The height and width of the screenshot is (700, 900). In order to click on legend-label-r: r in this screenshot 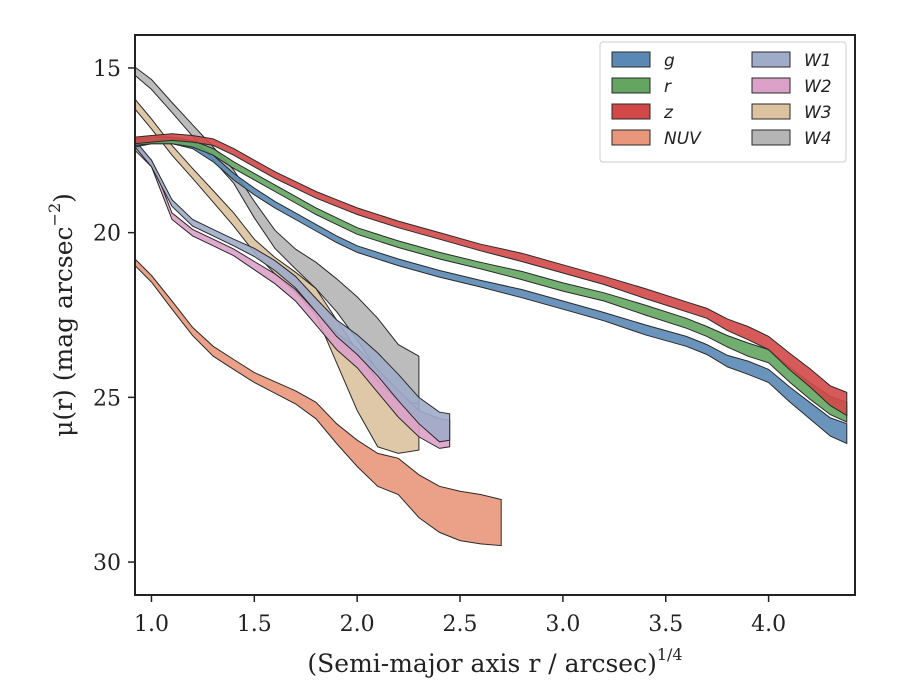, I will do `click(668, 87)`.